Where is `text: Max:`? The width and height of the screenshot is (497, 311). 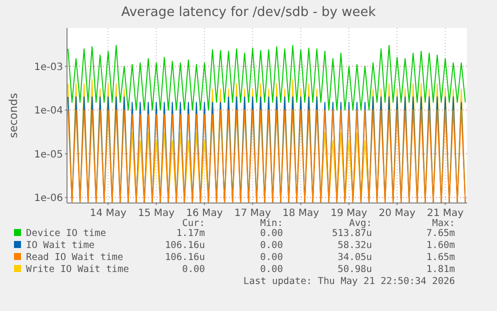
text: Max: is located at coordinates (443, 223).